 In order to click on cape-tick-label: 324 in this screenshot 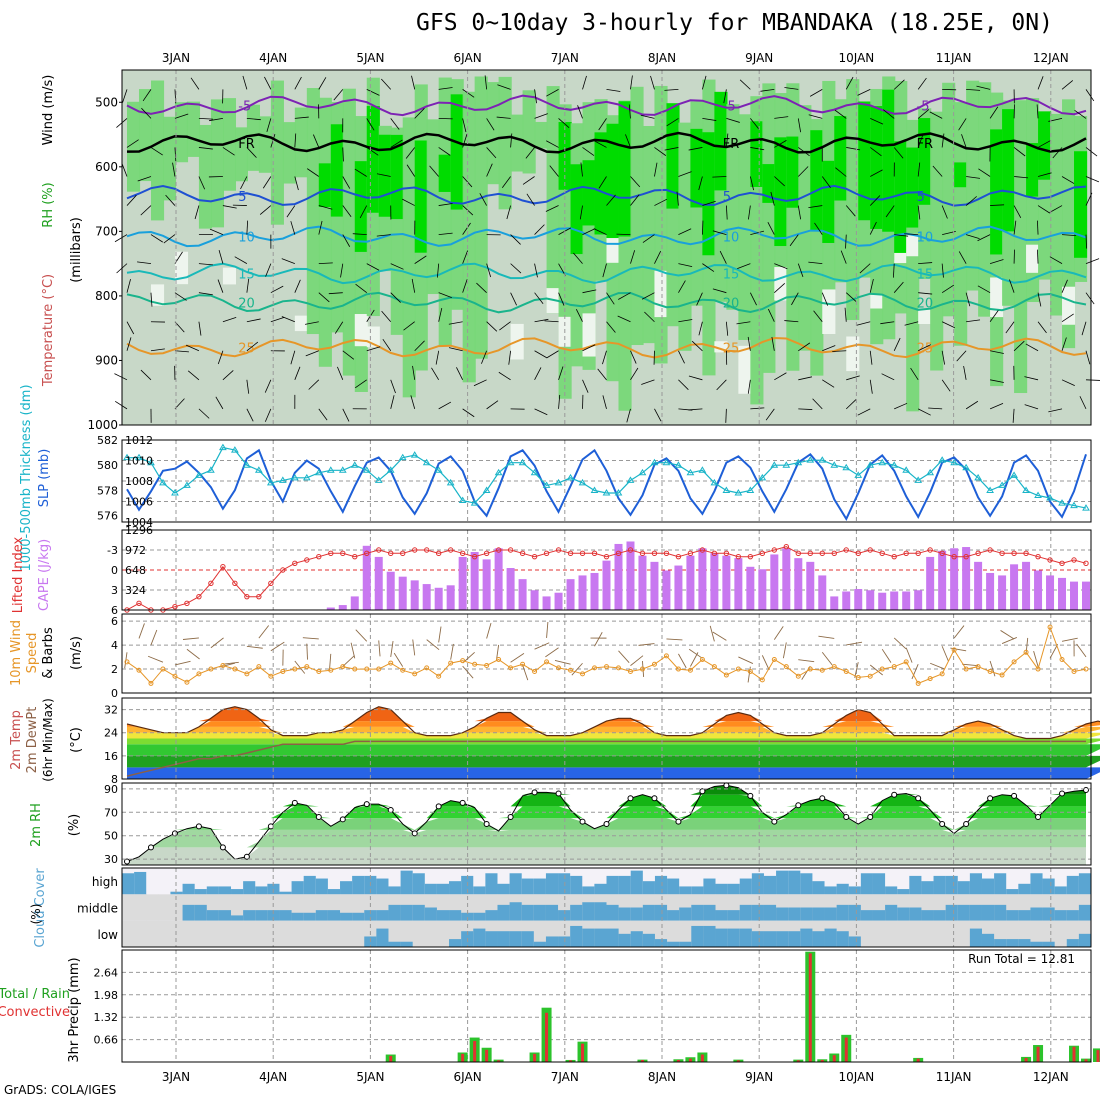, I will do `click(135, 590)`.